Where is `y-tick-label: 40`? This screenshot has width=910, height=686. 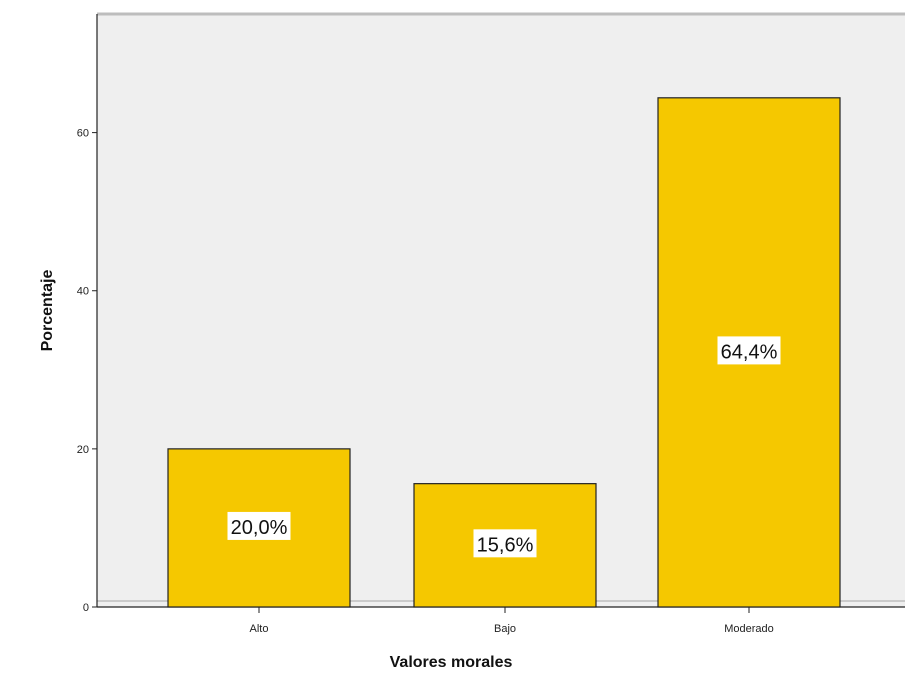 y-tick-label: 40 is located at coordinates (83, 292).